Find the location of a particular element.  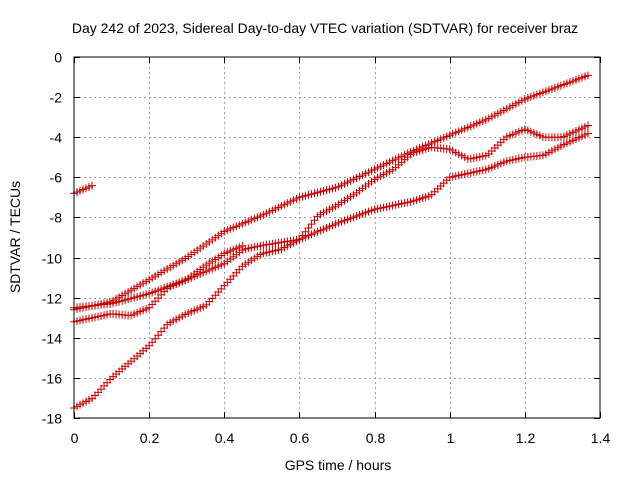

y-tick-label: -6 is located at coordinates (56, 178).